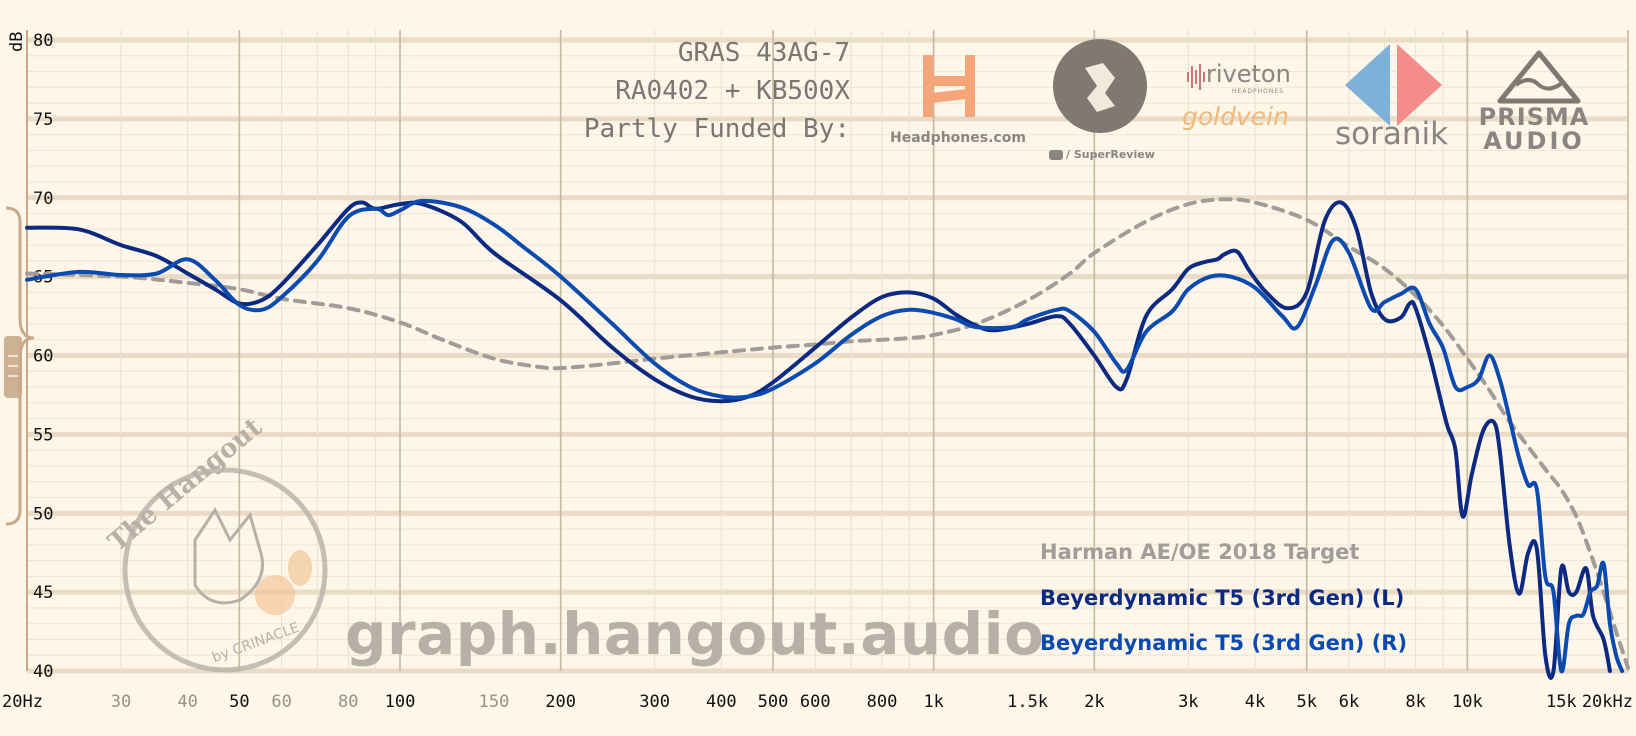 Image resolution: width=1636 pixels, height=736 pixels. I want to click on x-tick-label: 5k, so click(1306, 702).